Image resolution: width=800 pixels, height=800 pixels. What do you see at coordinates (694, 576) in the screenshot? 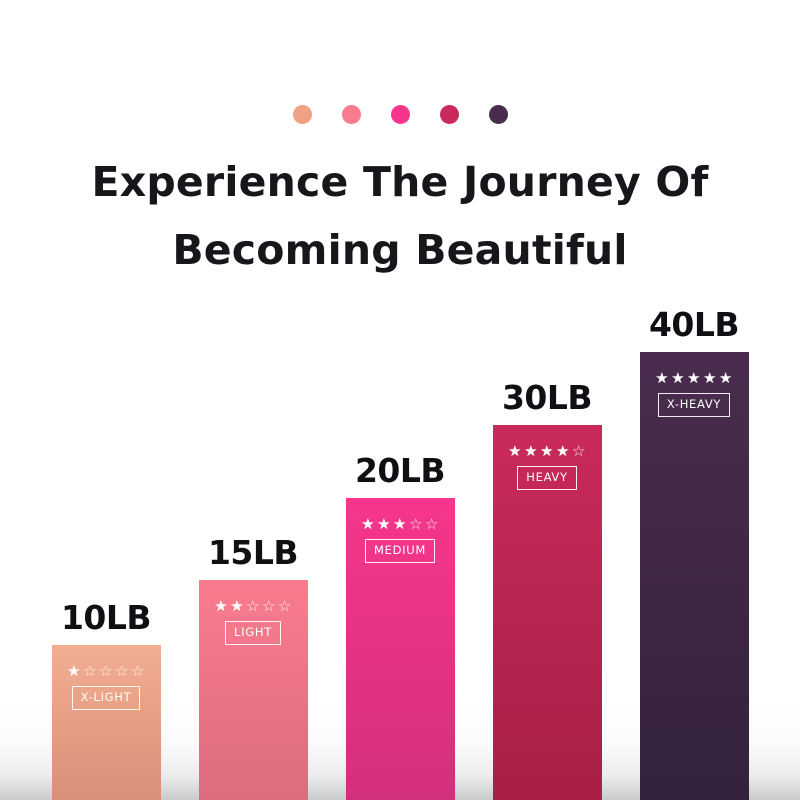
I see `bar-body: ★ ★ ★ ★ ★ X-HEAVY` at bounding box center [694, 576].